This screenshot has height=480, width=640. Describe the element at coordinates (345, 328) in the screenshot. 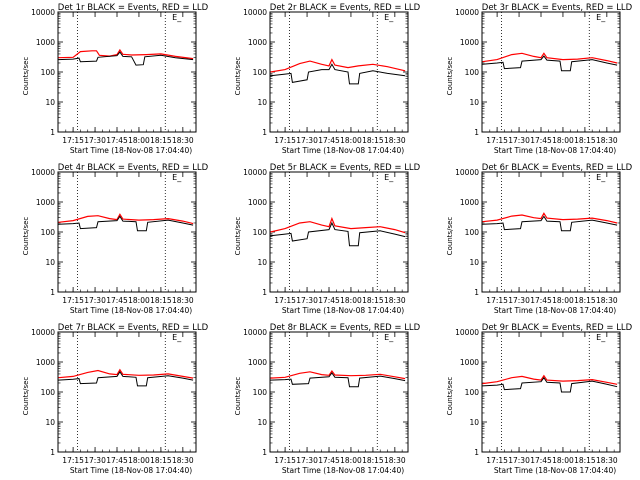

I see `plot-title: Det 8r BLACK = Events, RED = LLD` at that location.